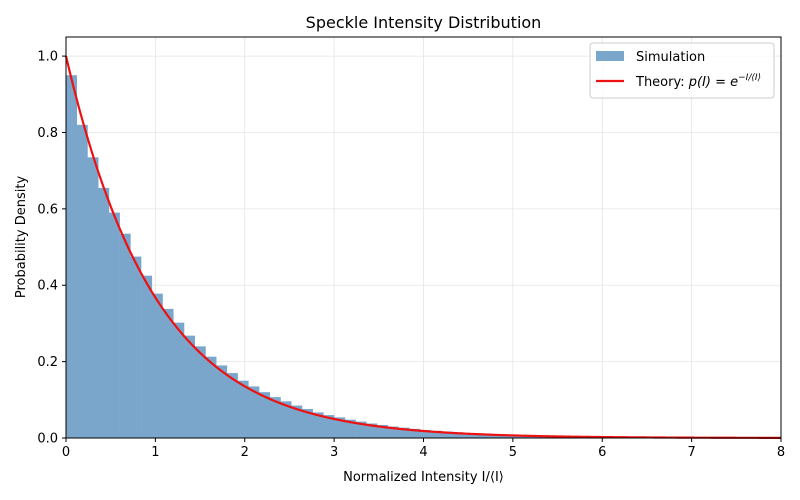  Describe the element at coordinates (670, 57) in the screenshot. I see `legend-simulation-label: Simulation` at that location.